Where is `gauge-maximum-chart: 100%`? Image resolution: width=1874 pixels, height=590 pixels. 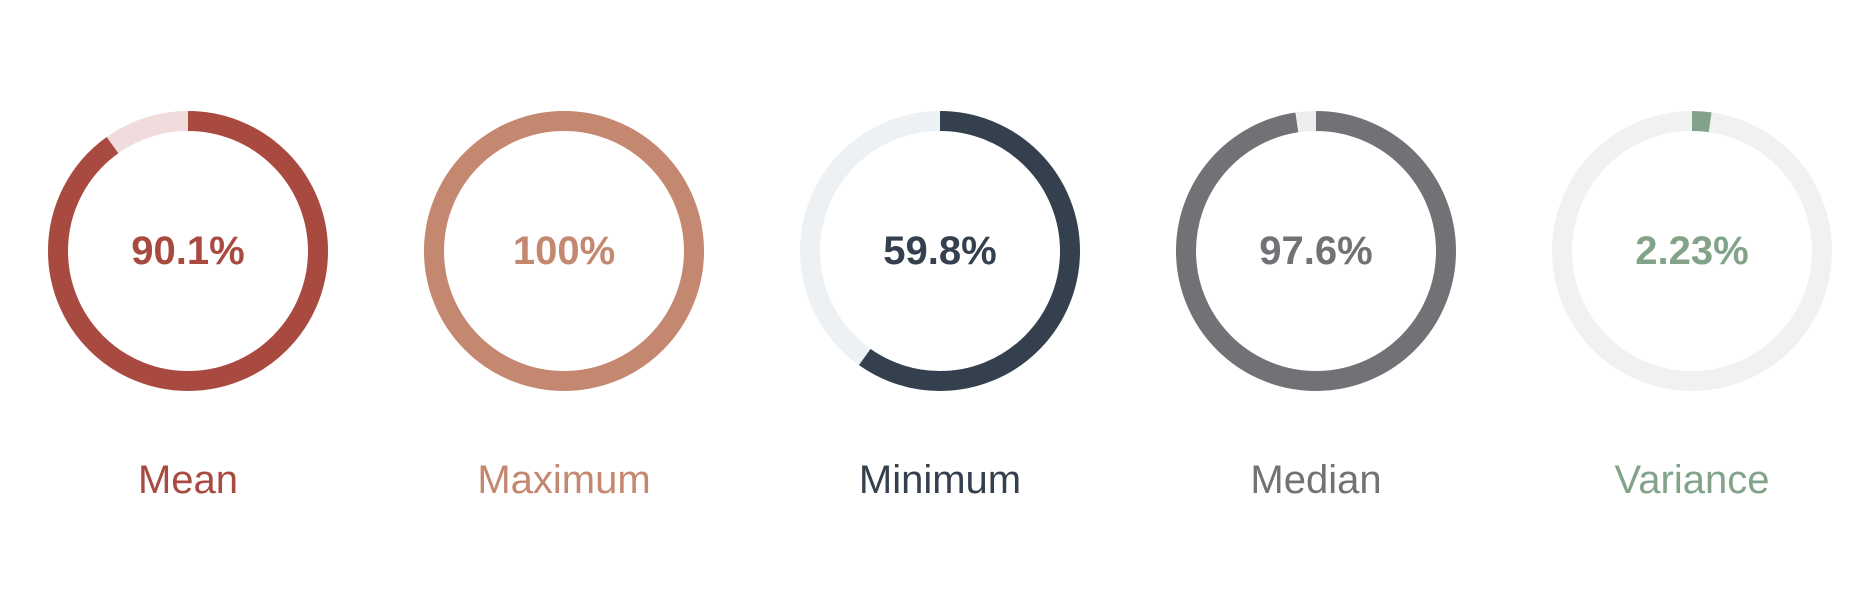
gauge-maximum-chart: 100% is located at coordinates (564, 251).